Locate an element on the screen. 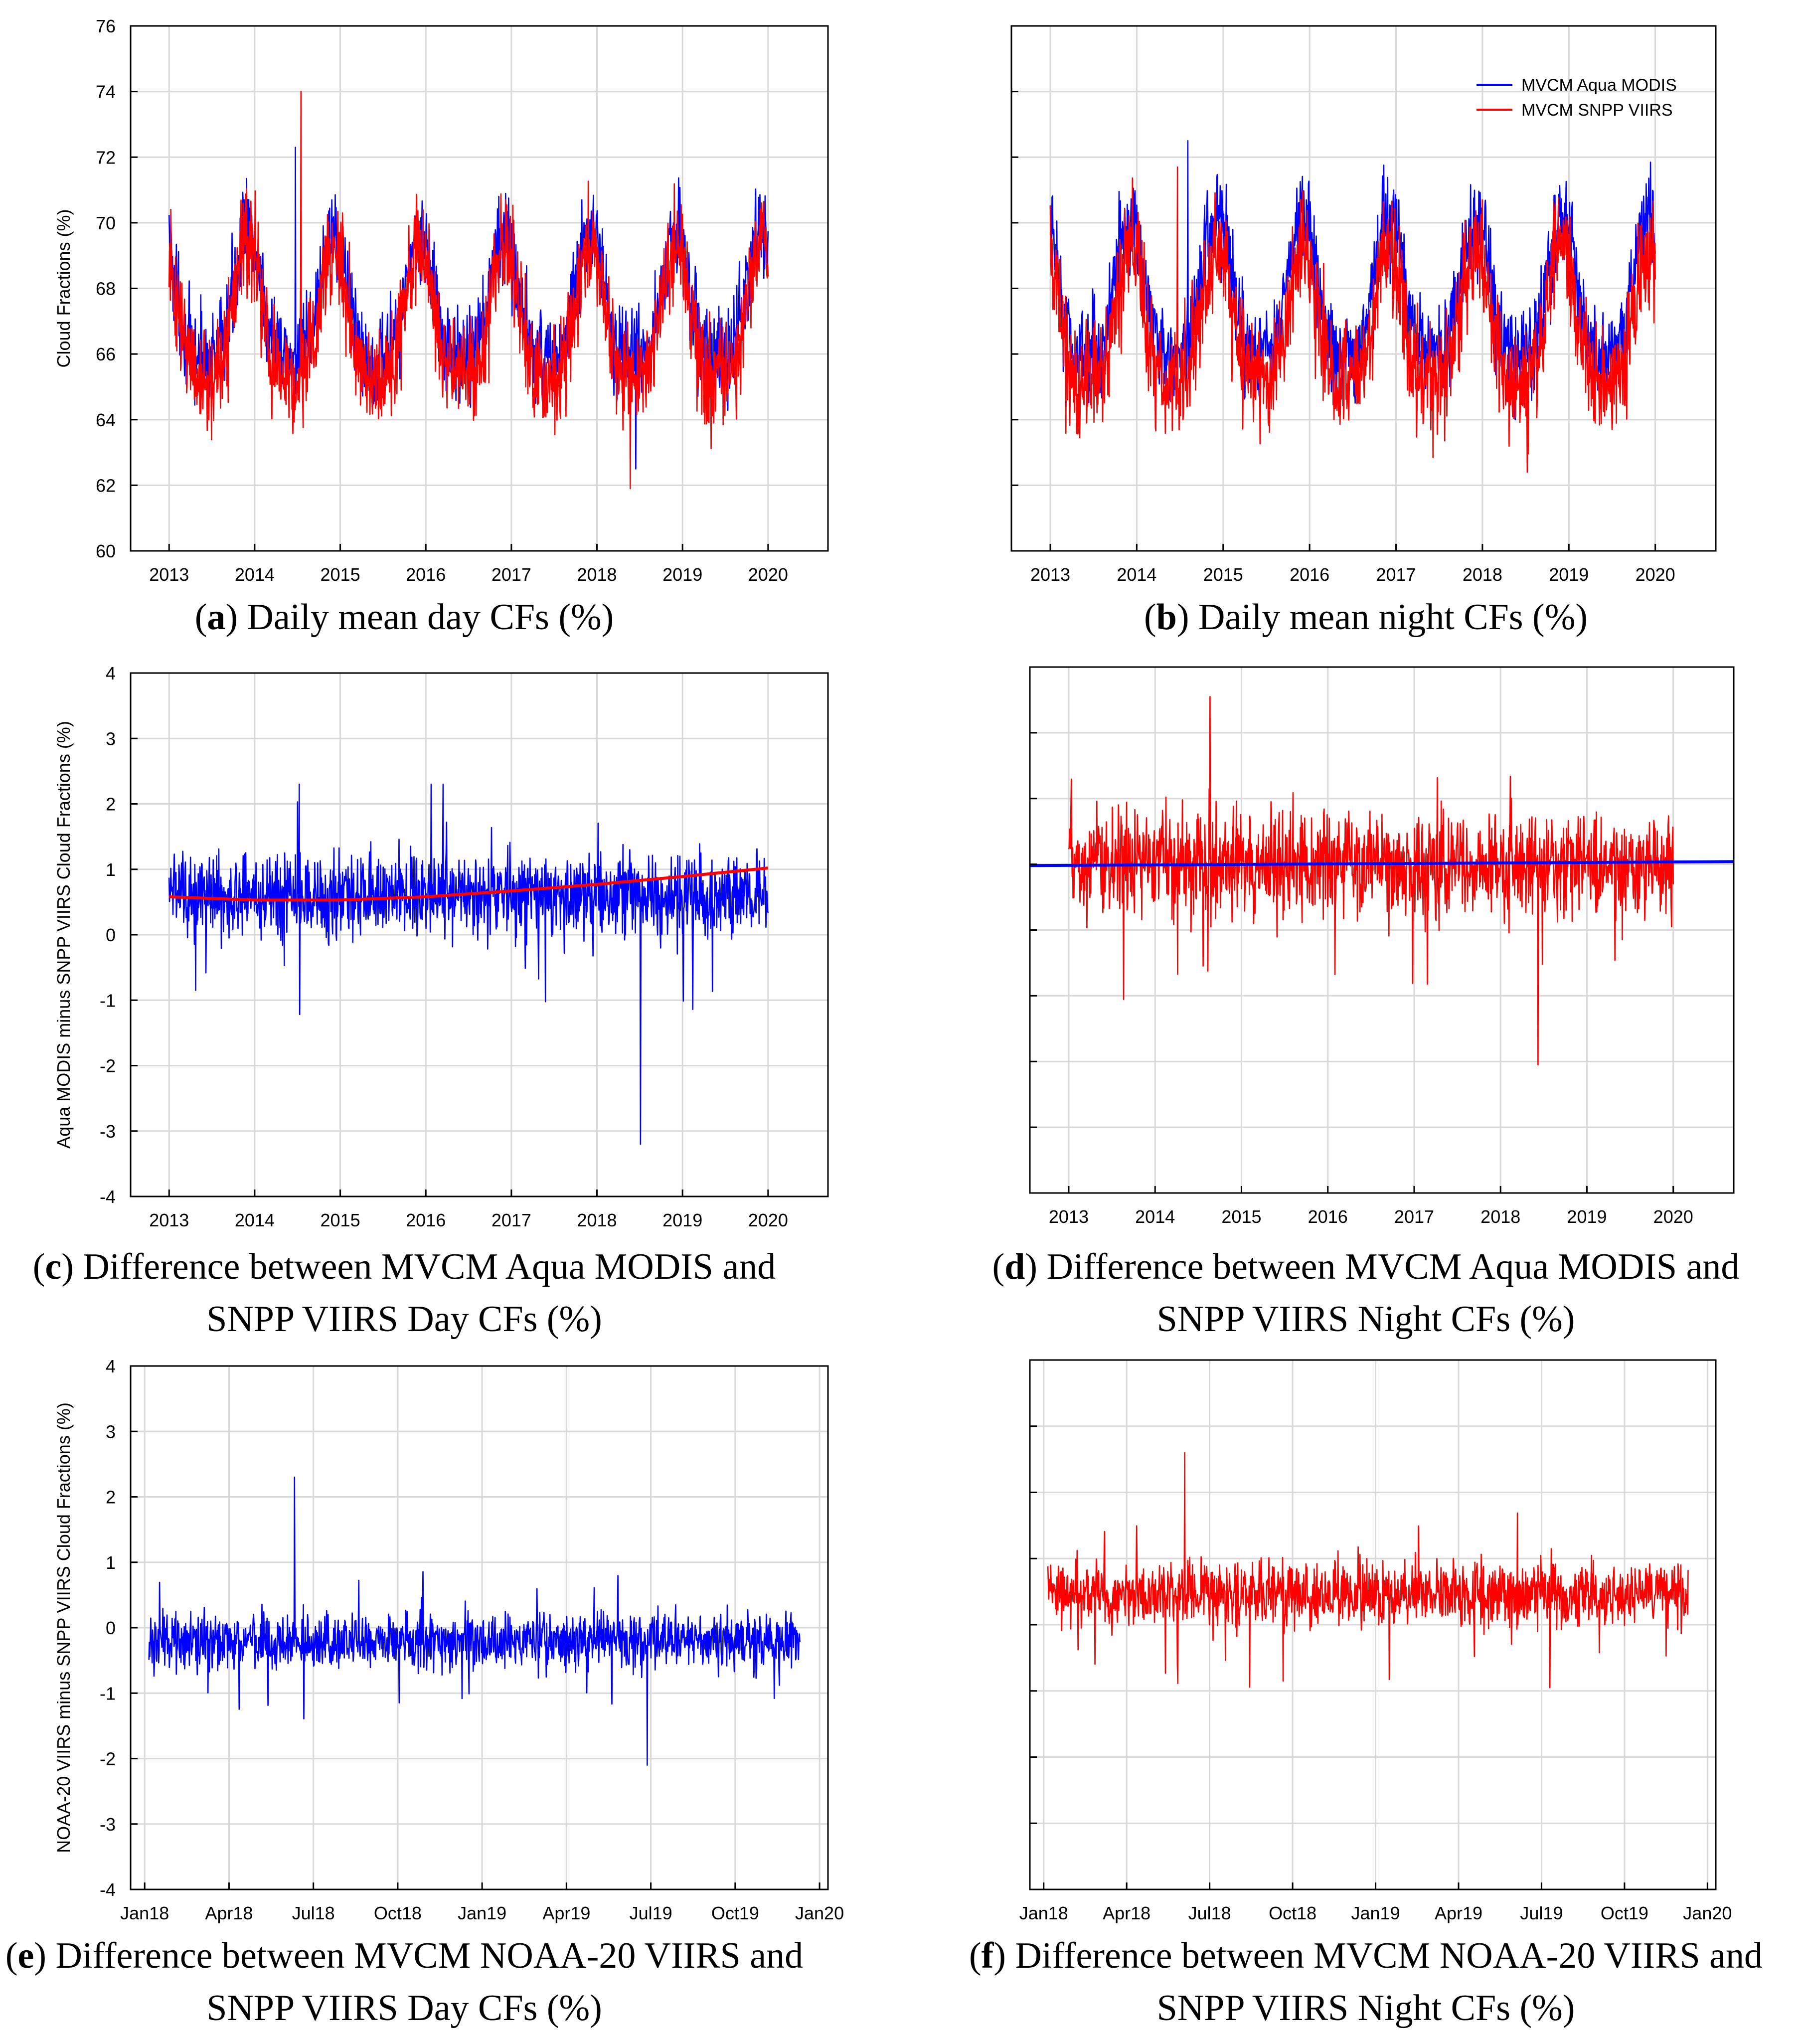  y-tick-label: 70 is located at coordinates (106, 223).